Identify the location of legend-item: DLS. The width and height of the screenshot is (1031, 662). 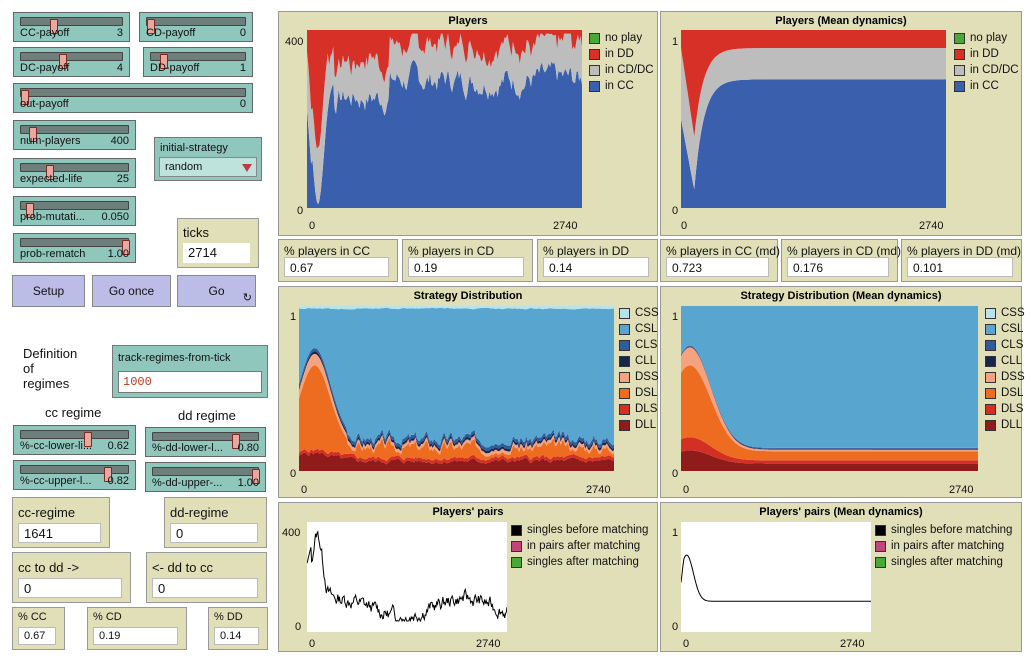
(639, 409).